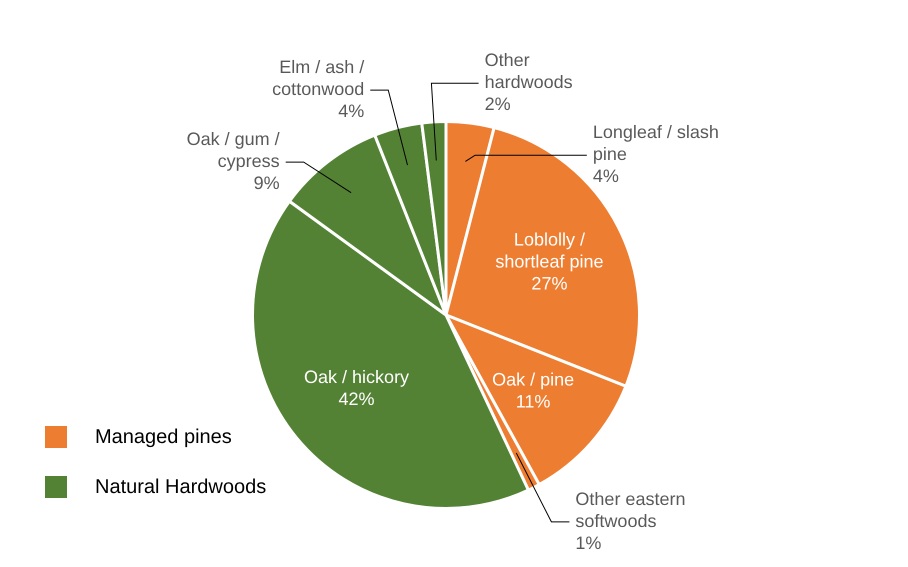 The width and height of the screenshot is (908, 567). What do you see at coordinates (655, 143) in the screenshot?
I see `slice-label: Longleaf / slash pine` at bounding box center [655, 143].